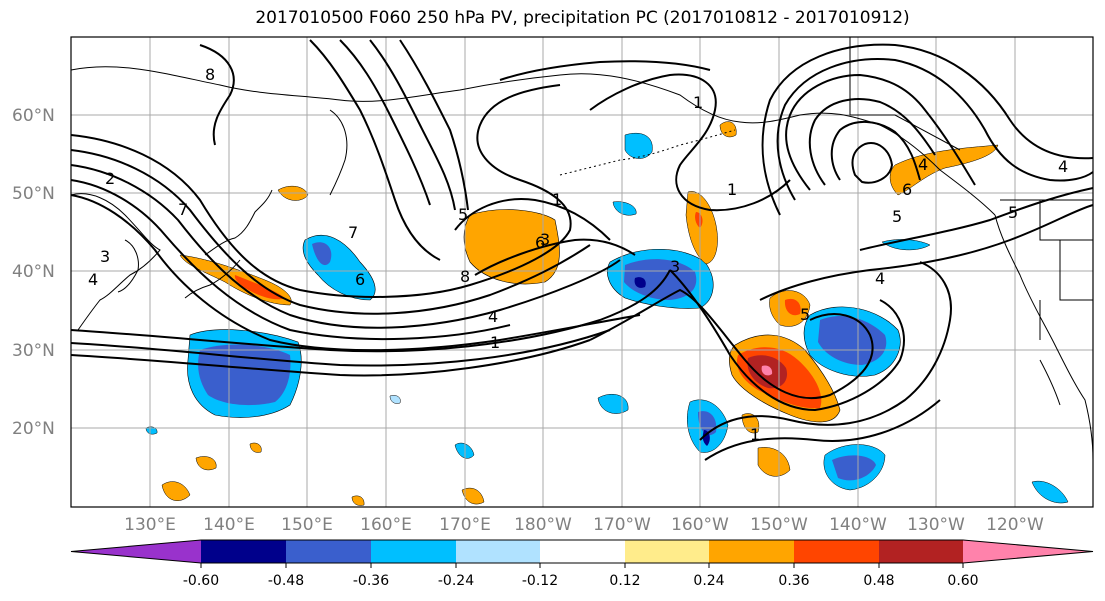 Image resolution: width=1105 pixels, height=601 pixels. Describe the element at coordinates (1044, 337) in the screenshot. I see `na-west-coast` at that location.